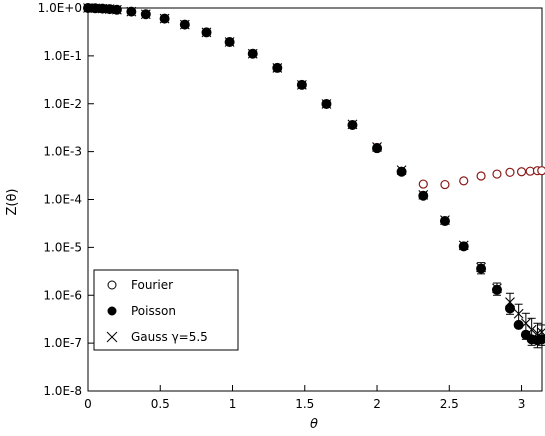 This screenshot has height=436, width=545. I want to click on legend-gauss-marker-b, so click(112, 337).